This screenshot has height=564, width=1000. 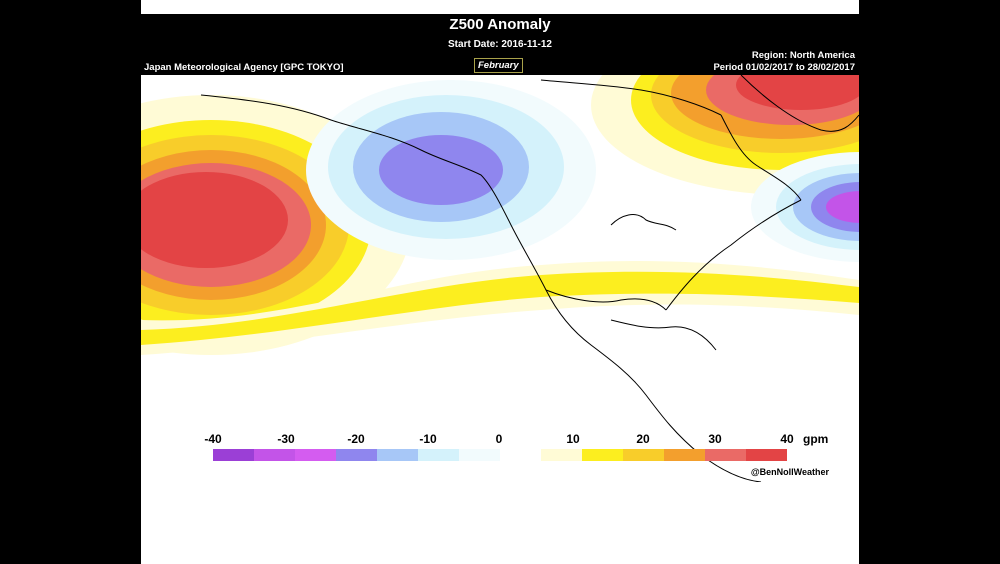 What do you see at coordinates (356, 439) in the screenshot?
I see `legend-label: -20` at bounding box center [356, 439].